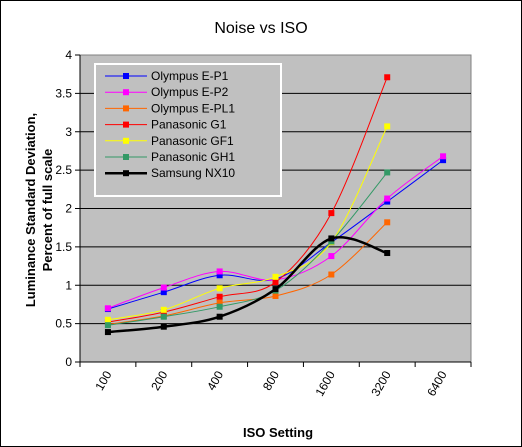 The width and height of the screenshot is (522, 447). What do you see at coordinates (271, 380) in the screenshot?
I see `x-tick-label: 800` at bounding box center [271, 380].